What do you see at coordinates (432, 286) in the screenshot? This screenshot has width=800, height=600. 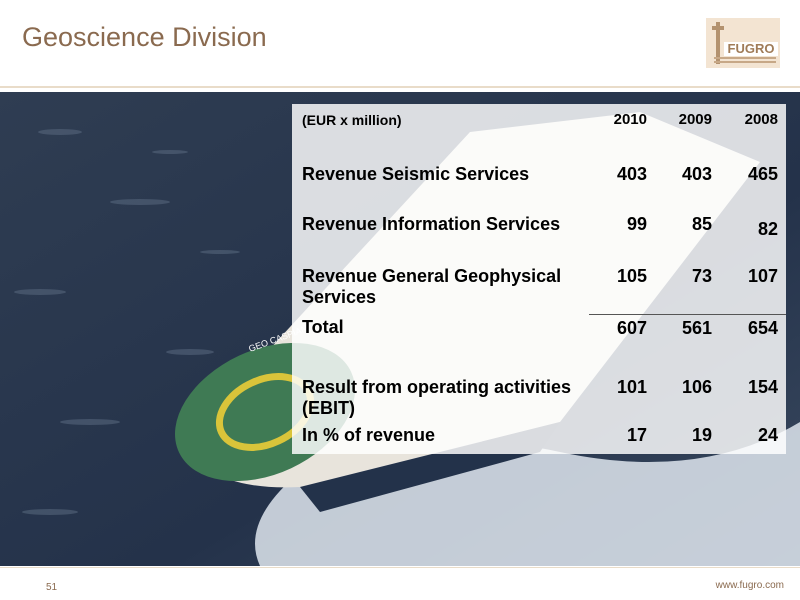 I see `row-label: Revenue General Geophysical Services` at bounding box center [432, 286].